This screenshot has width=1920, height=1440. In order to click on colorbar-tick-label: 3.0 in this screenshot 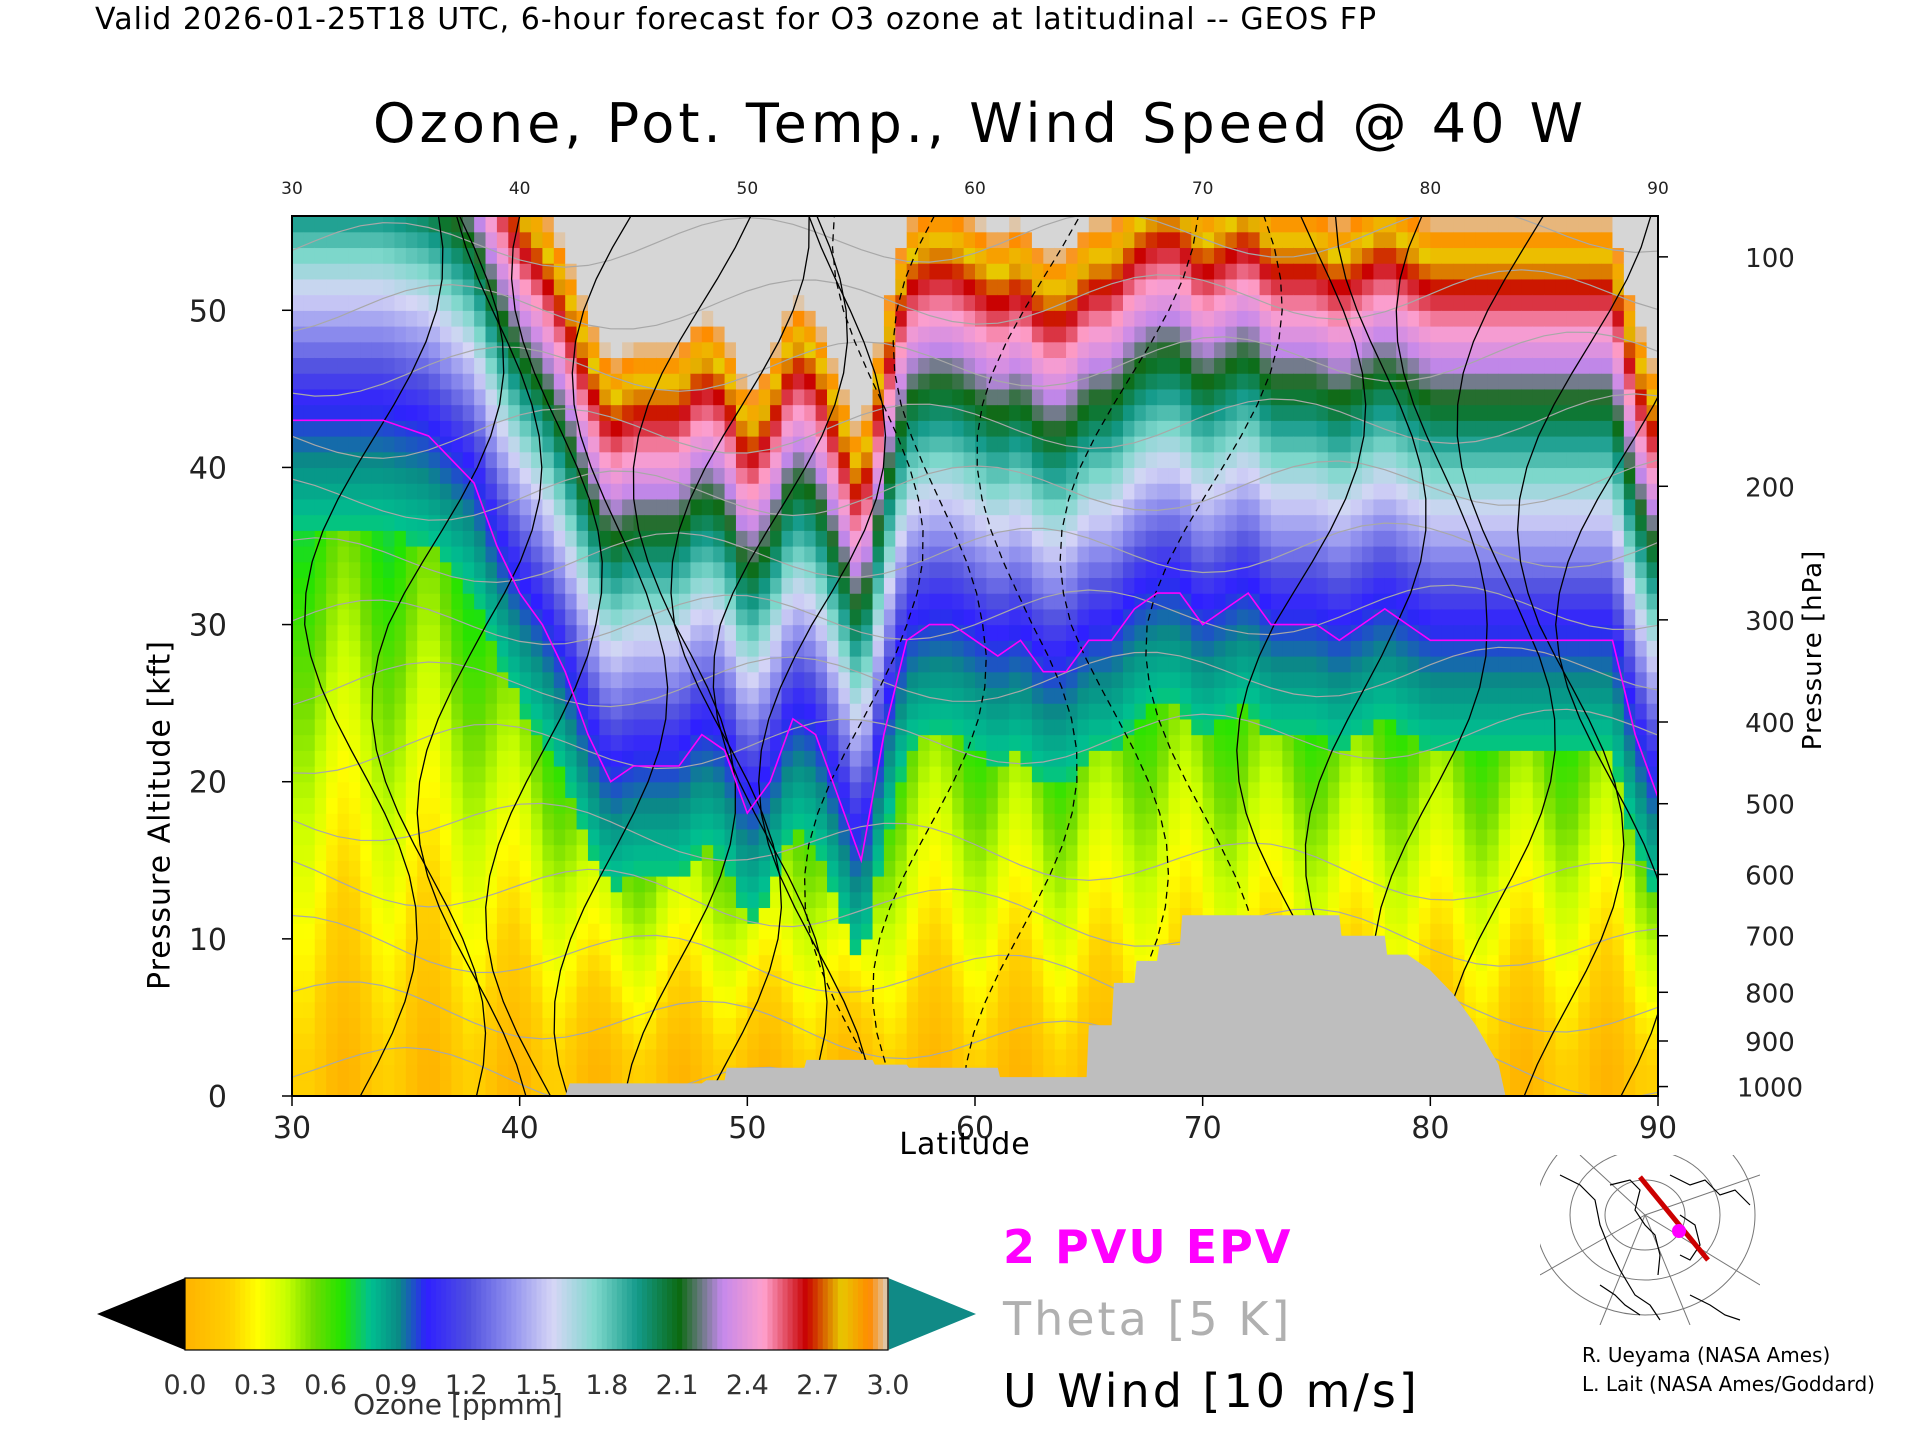, I will do `click(888, 1385)`.